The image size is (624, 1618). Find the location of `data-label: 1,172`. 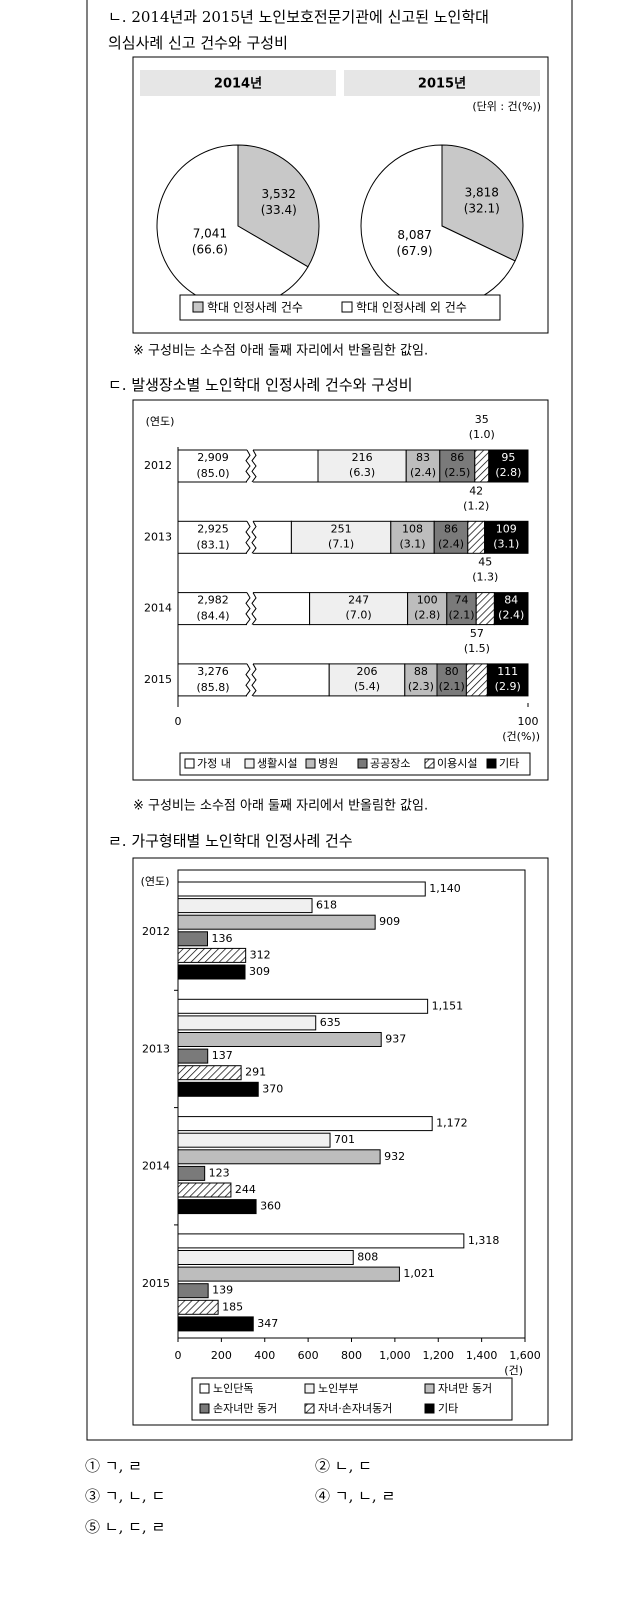

data-label: 1,172 is located at coordinates (452, 1123).